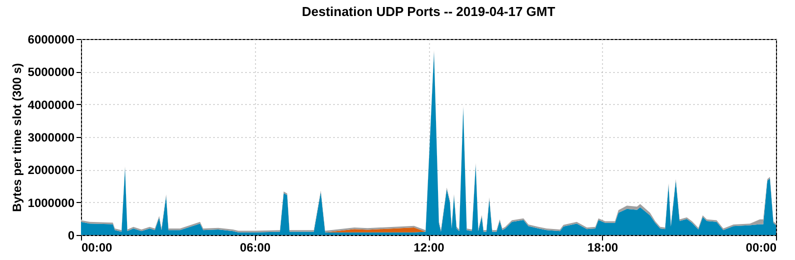  Describe the element at coordinates (51, 137) in the screenshot. I see `y-tick-label: 3000000` at that location.